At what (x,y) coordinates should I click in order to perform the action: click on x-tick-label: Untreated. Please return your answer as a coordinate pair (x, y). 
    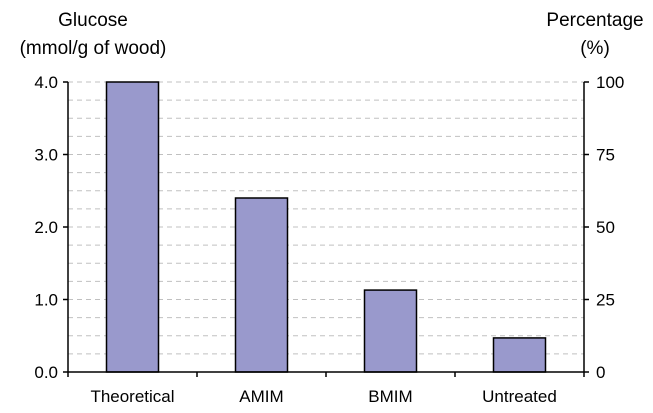
    Looking at the image, I should click on (519, 396).